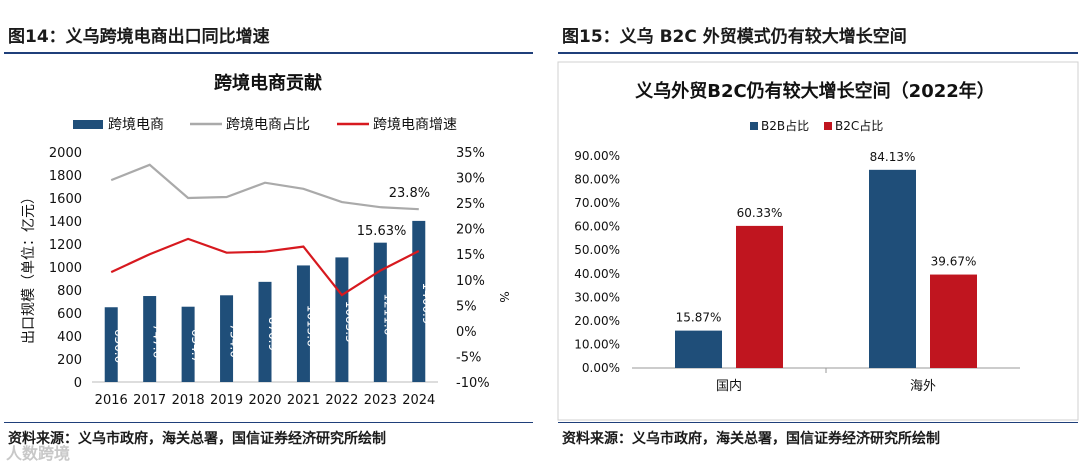 The width and height of the screenshot is (1080, 465). Describe the element at coordinates (699, 318) in the screenshot. I see `bar-value-label: 15.87%` at that location.